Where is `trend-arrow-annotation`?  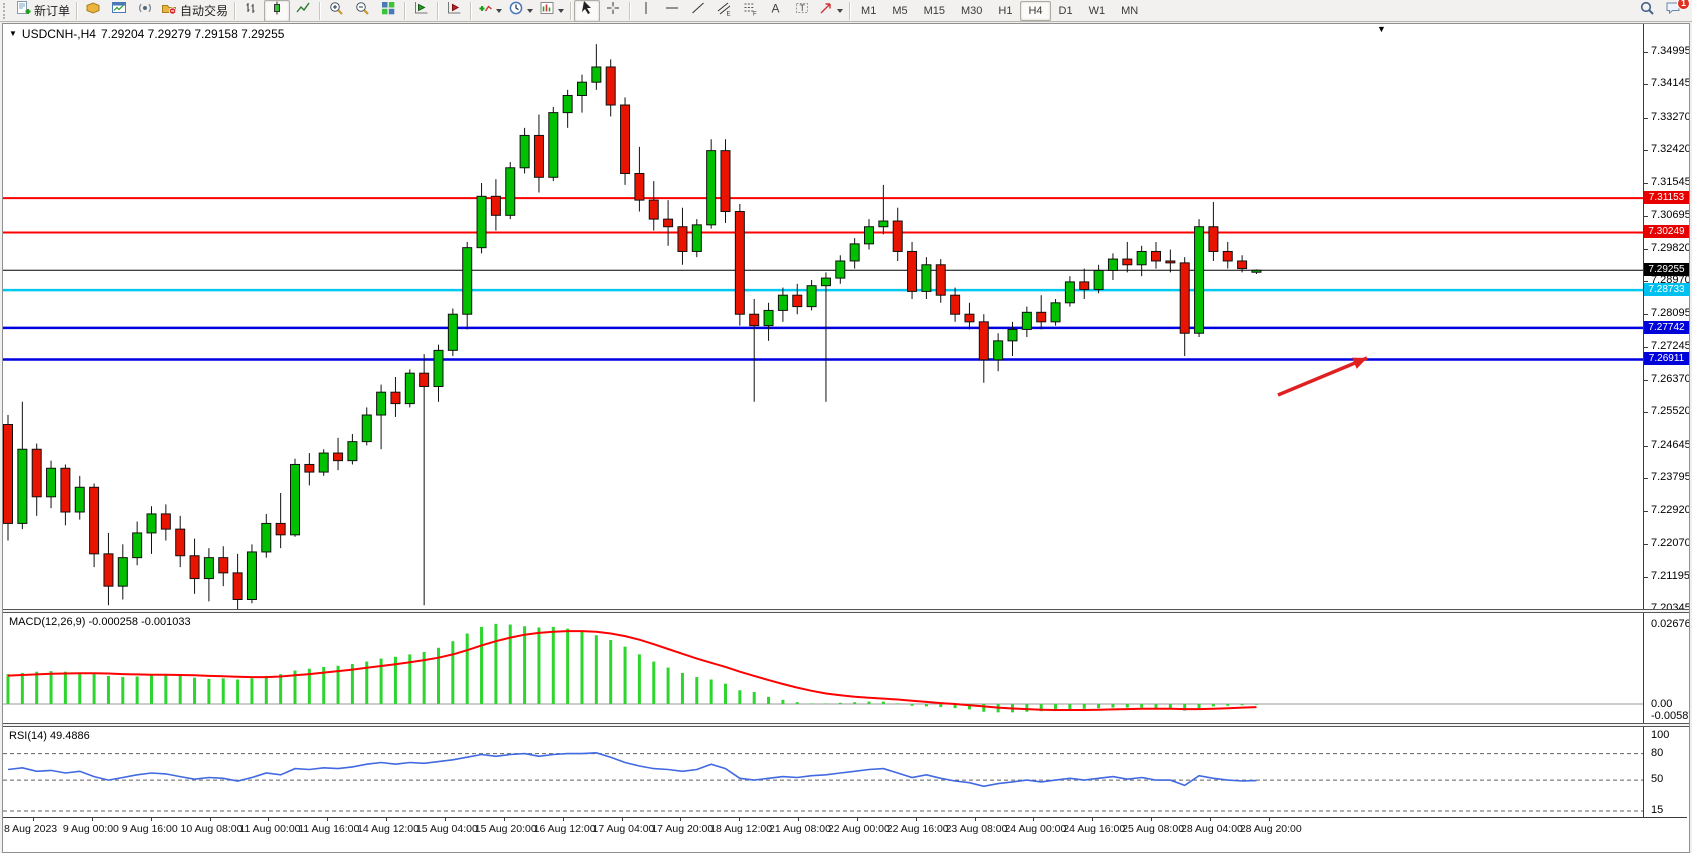
trend-arrow-annotation is located at coordinates (1322, 376).